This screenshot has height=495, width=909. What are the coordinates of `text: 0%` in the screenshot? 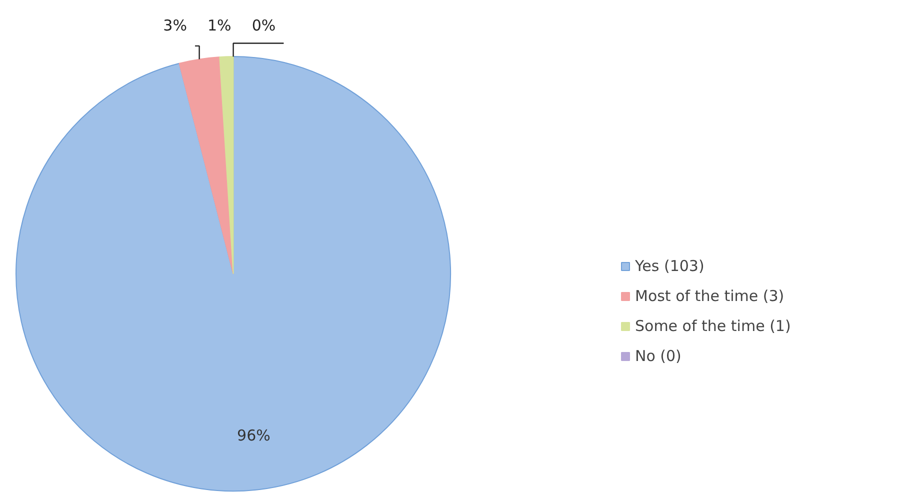 It's located at (264, 25).